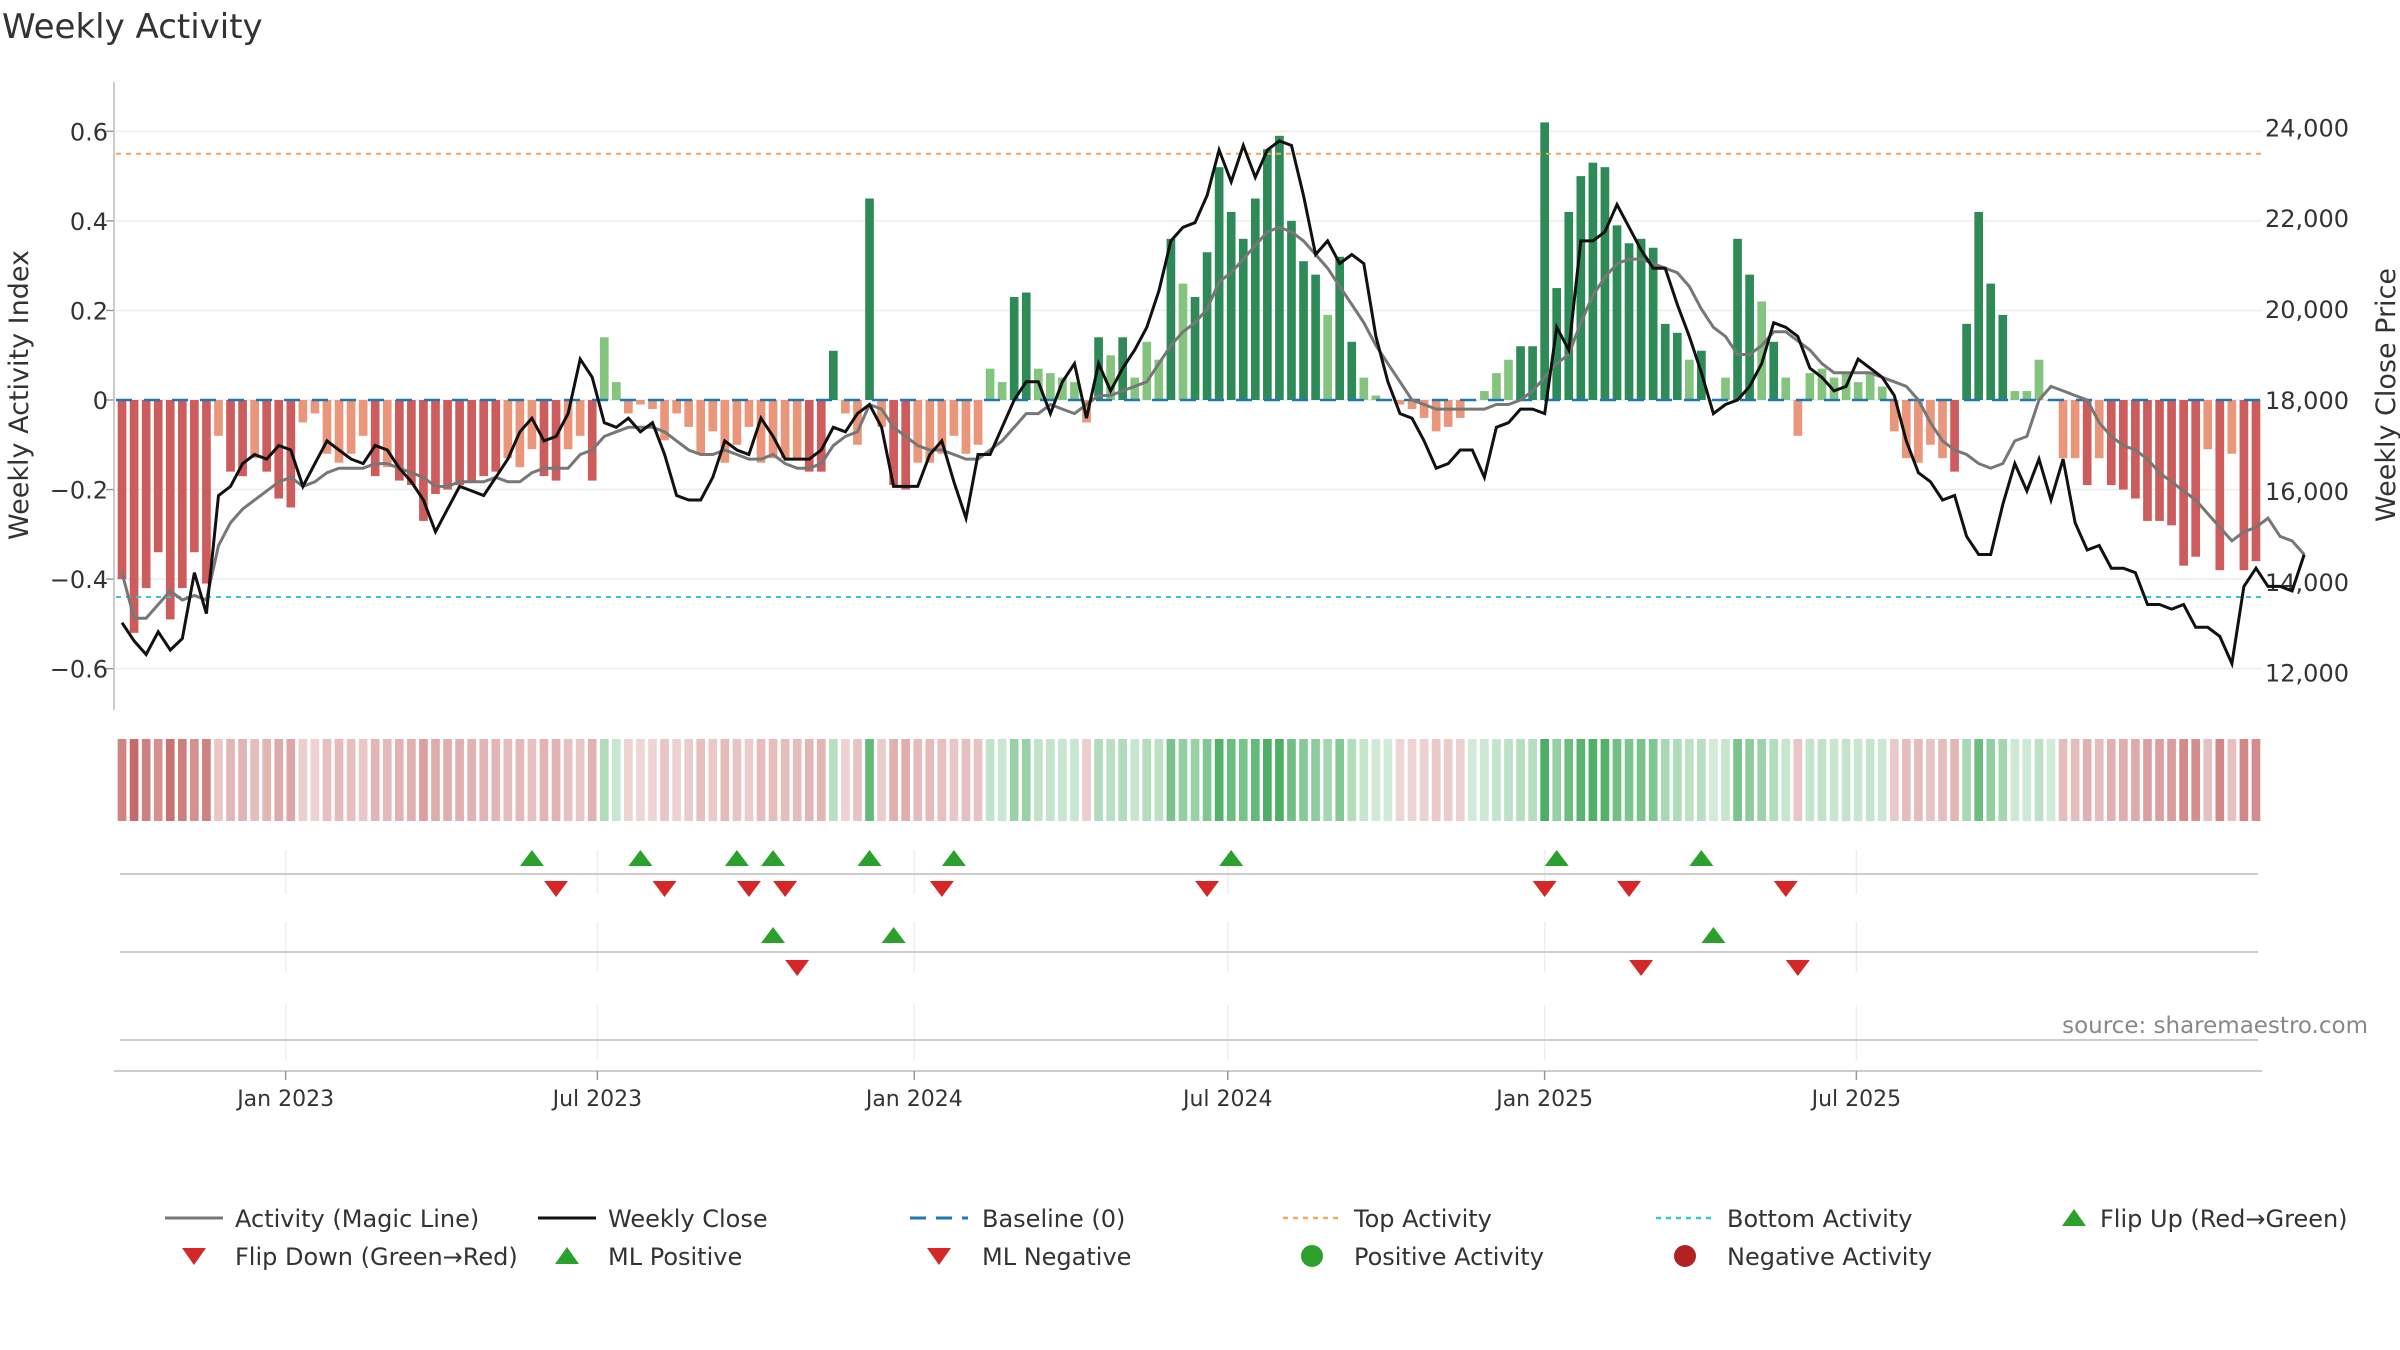  I want to click on flip-down-marker, so click(1629, 889).